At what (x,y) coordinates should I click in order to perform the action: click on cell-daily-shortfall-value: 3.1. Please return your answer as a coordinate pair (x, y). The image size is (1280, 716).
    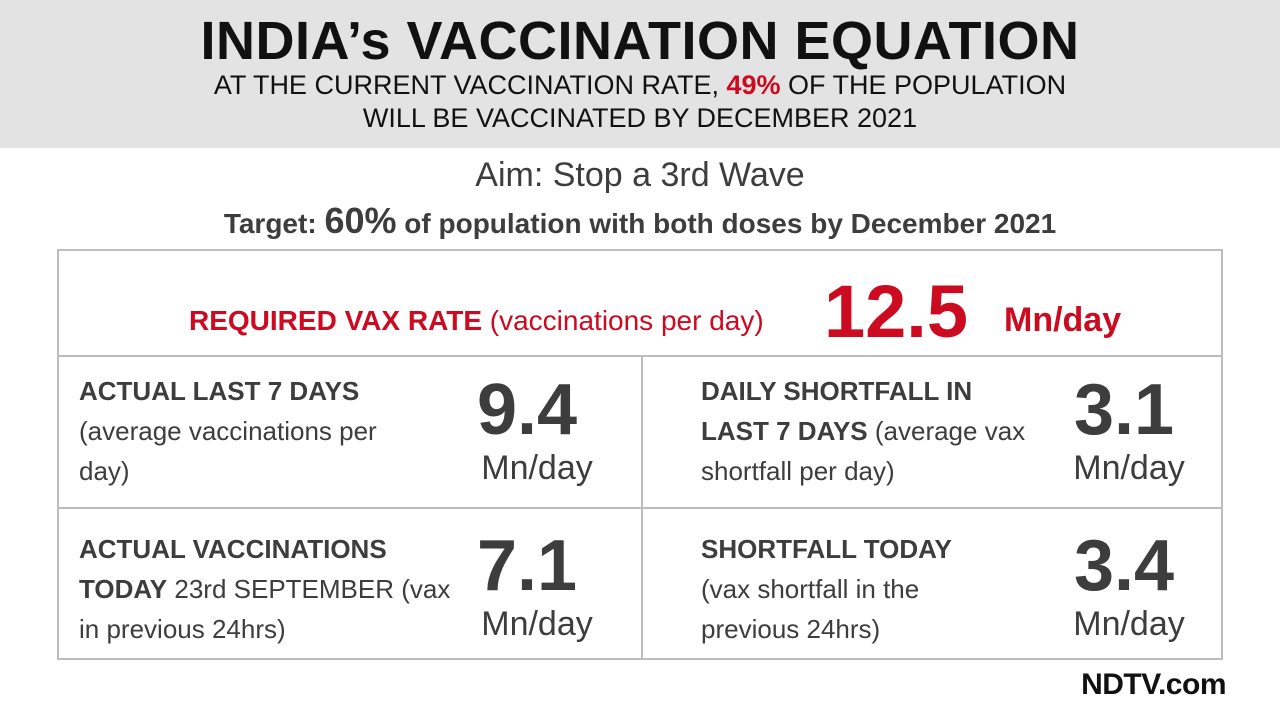
    Looking at the image, I should click on (1124, 410).